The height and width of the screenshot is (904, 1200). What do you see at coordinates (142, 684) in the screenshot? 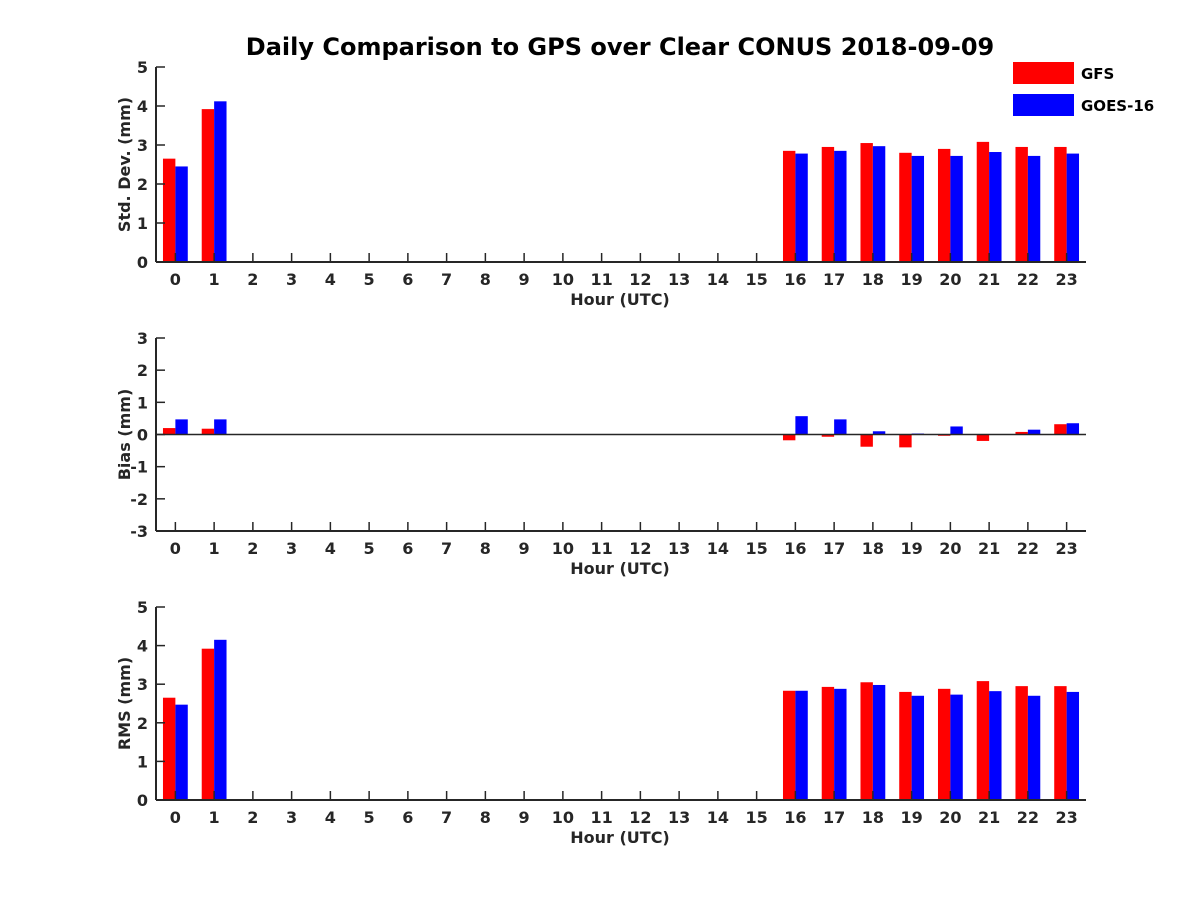
I see `y-tick-label: 3` at bounding box center [142, 684].